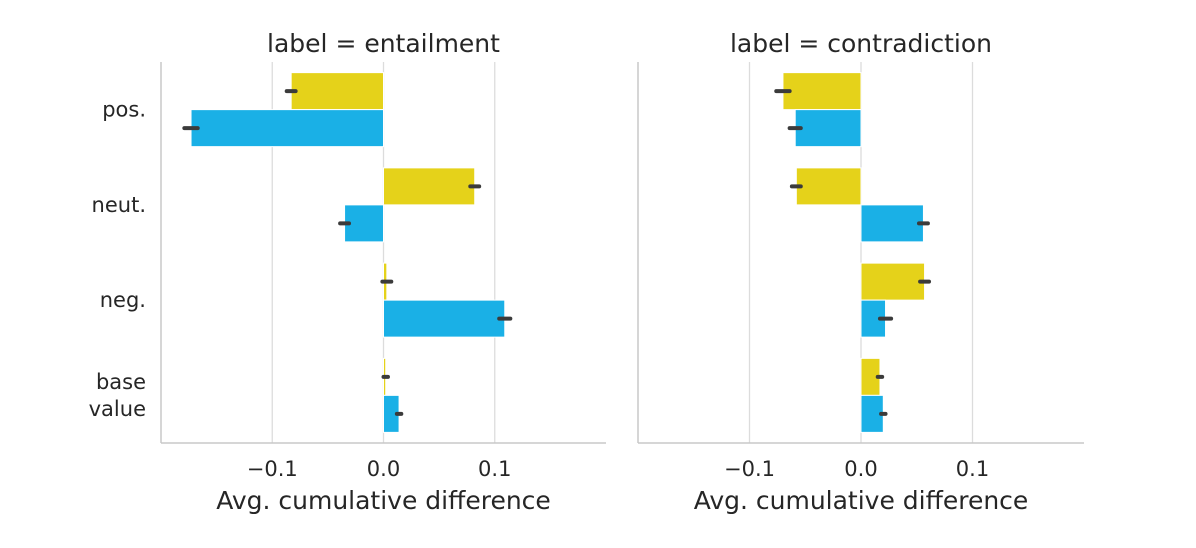 The height and width of the screenshot is (548, 1196). What do you see at coordinates (123, 300) in the screenshot?
I see `y-category-label: neg.` at bounding box center [123, 300].